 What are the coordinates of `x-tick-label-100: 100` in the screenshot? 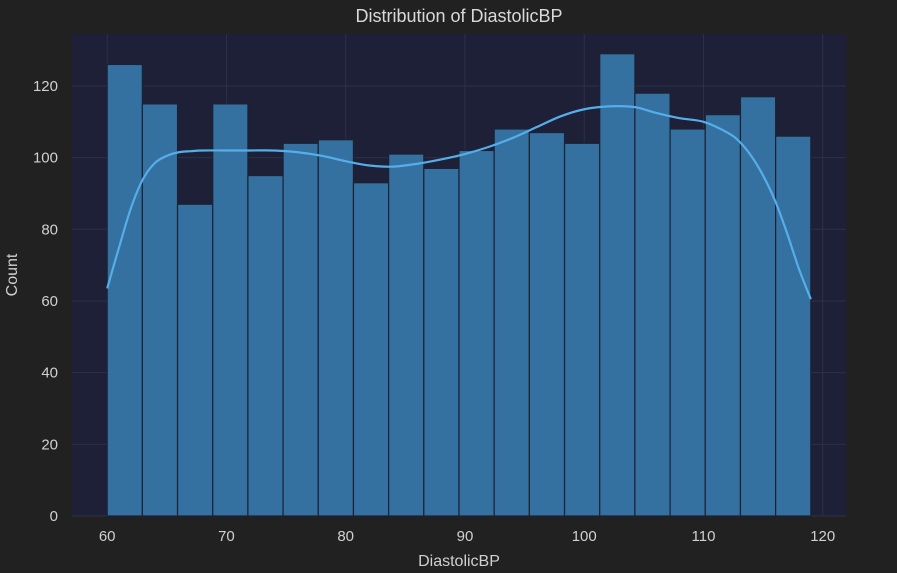 It's located at (584, 536).